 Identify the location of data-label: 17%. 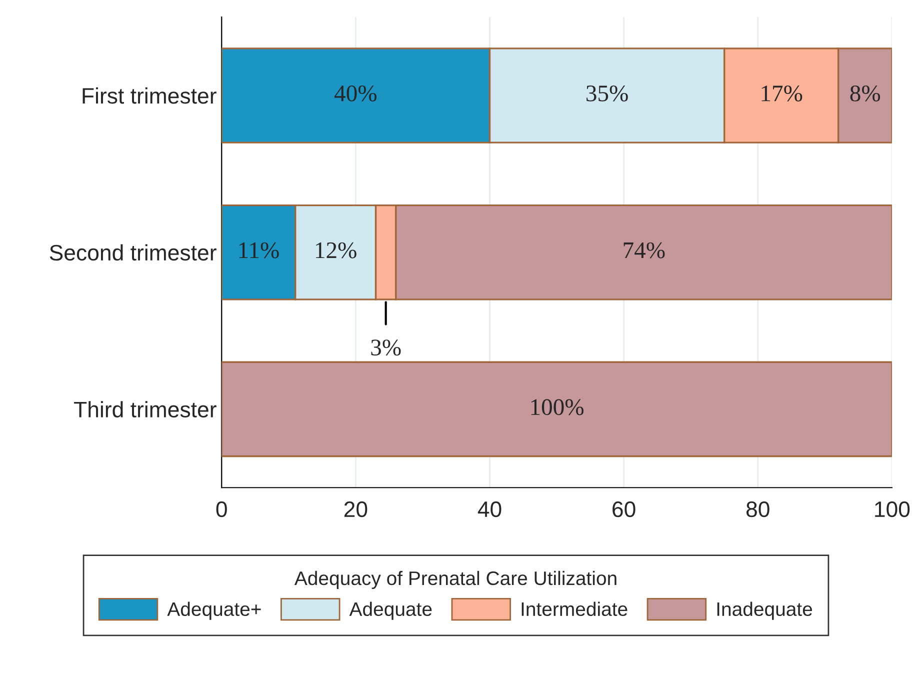
(782, 93).